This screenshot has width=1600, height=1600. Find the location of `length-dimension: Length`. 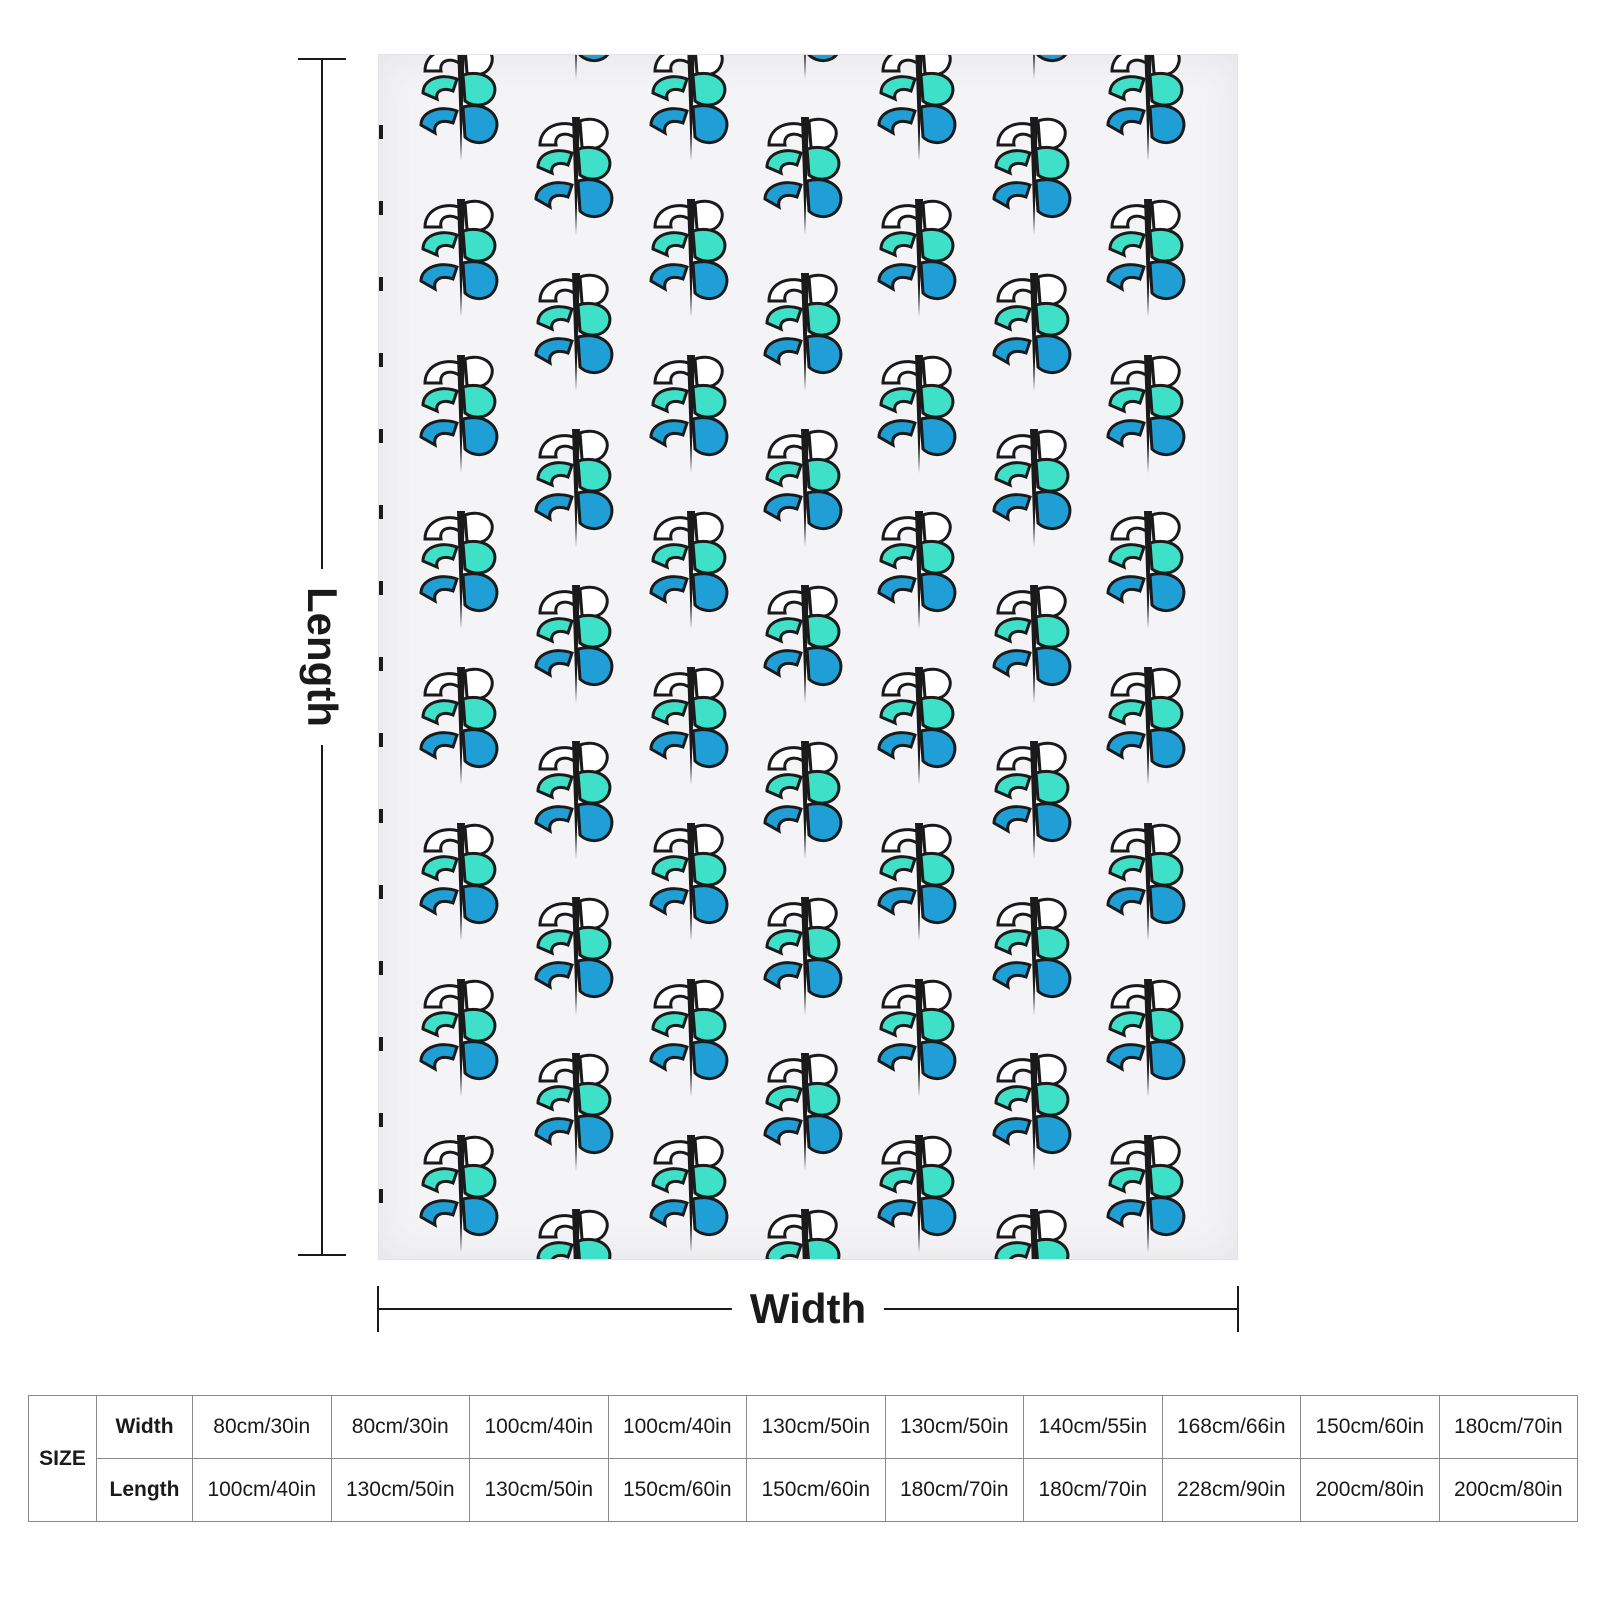

length-dimension: Length is located at coordinates (322, 657).